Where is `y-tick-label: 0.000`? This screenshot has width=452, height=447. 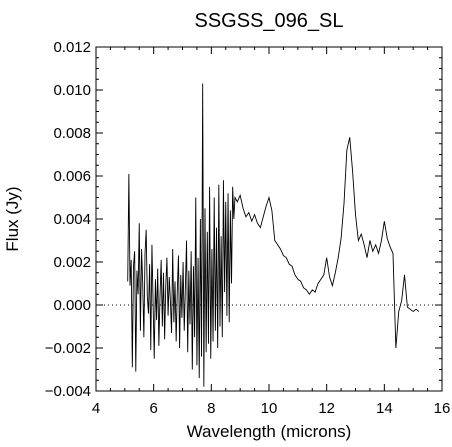
y-tick-label: 0.000 is located at coordinates (72, 305).